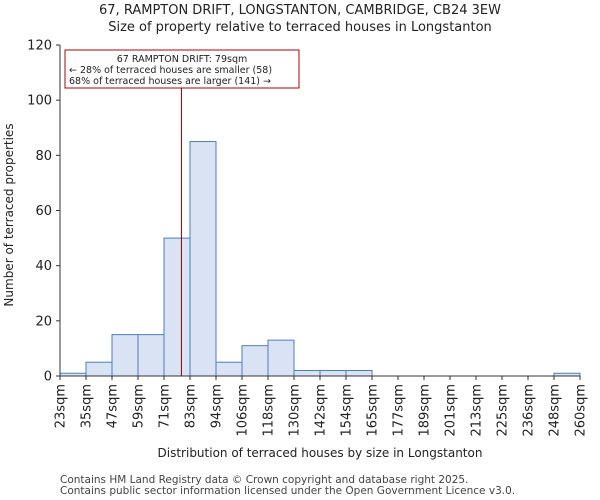 This screenshot has width=600, height=500. Describe the element at coordinates (182, 59) in the screenshot. I see `annotation-line-1: 67 RAMPTON DRIFT: 79sqm` at that location.